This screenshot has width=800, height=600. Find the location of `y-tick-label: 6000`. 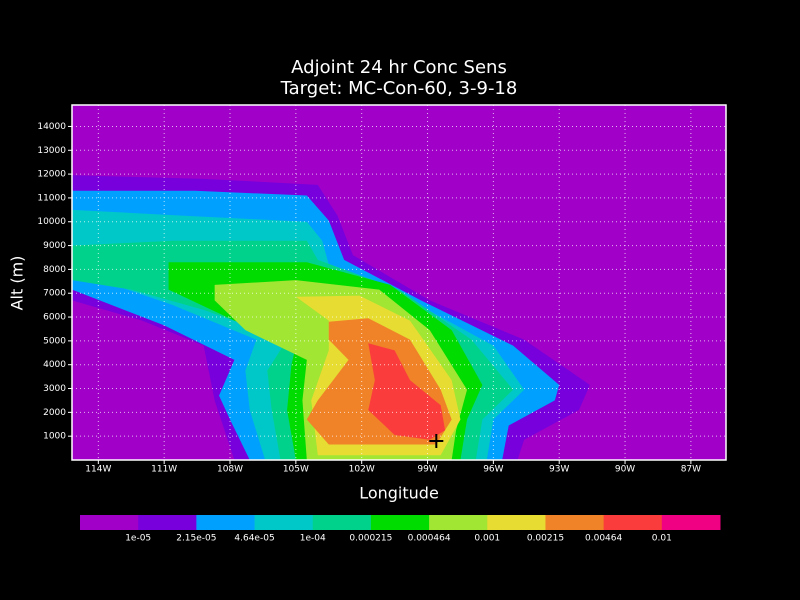

y-tick-label: 6000 is located at coordinates (54, 318).